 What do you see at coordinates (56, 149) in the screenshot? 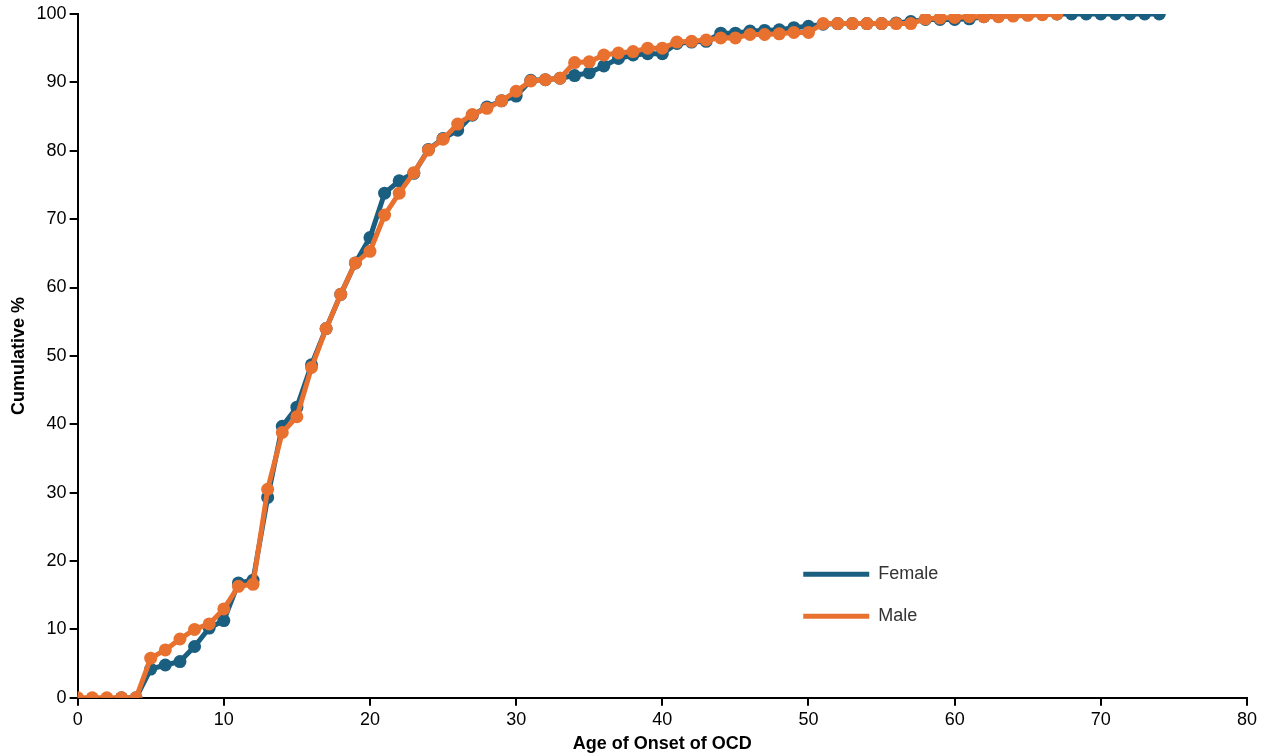
I see `y-tick-label: 80` at bounding box center [56, 149].